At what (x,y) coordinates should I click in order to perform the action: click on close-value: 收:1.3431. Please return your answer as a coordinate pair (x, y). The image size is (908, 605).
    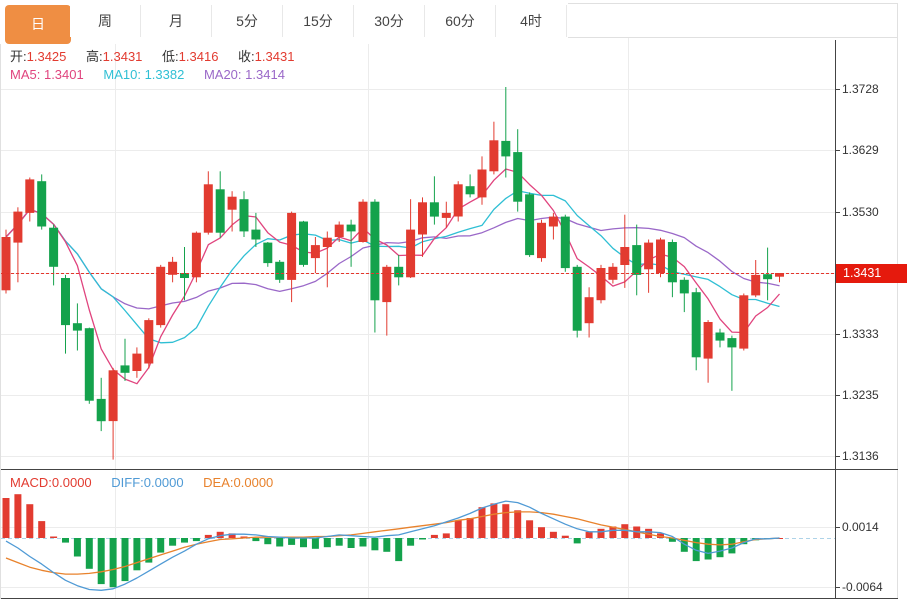
    Looking at the image, I should click on (266, 56).